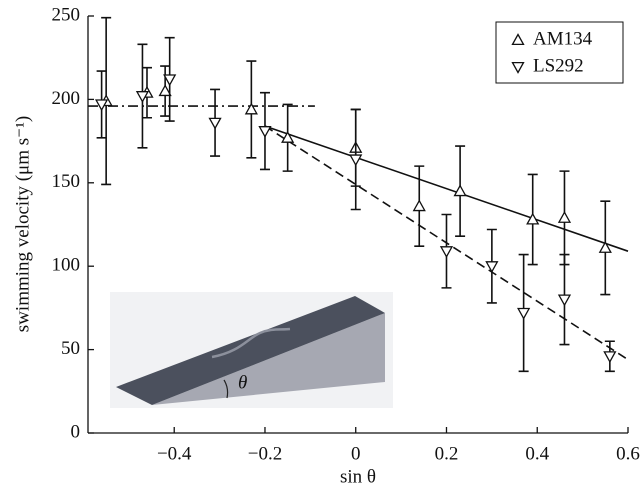 This screenshot has height=493, width=642. What do you see at coordinates (66, 265) in the screenshot?
I see `y-tick-label: 100` at bounding box center [66, 265].